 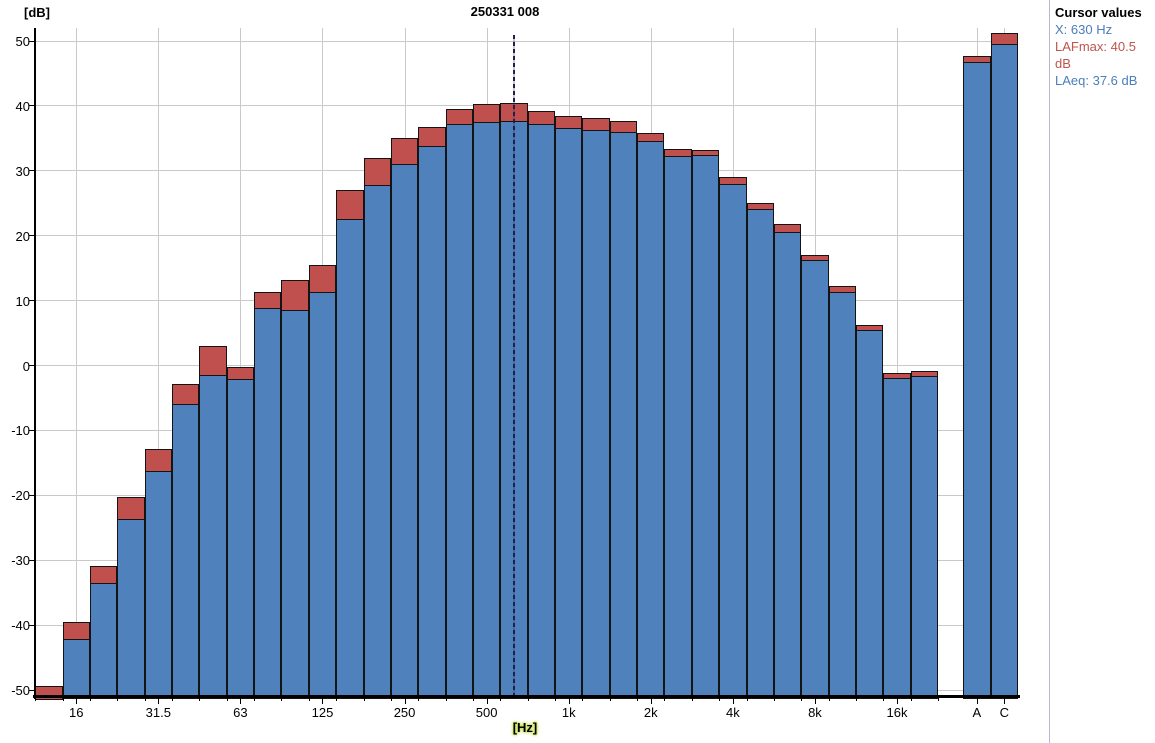 I want to click on spectrum-bar-31.5-laeq, so click(x=158, y=585).